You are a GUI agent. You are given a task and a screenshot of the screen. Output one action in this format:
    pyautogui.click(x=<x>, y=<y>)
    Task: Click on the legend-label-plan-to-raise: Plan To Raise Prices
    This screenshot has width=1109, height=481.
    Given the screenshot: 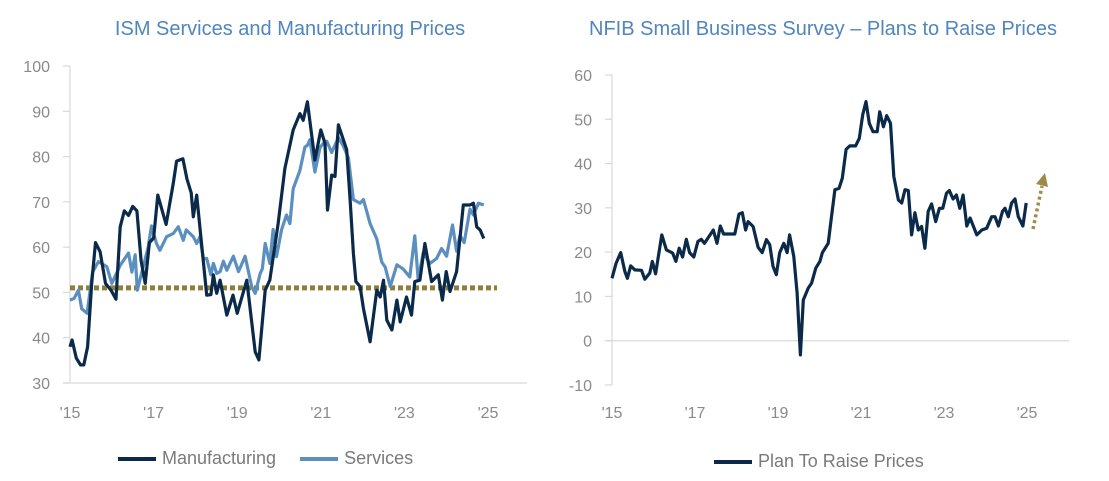 What is the action you would take?
    pyautogui.click(x=841, y=461)
    